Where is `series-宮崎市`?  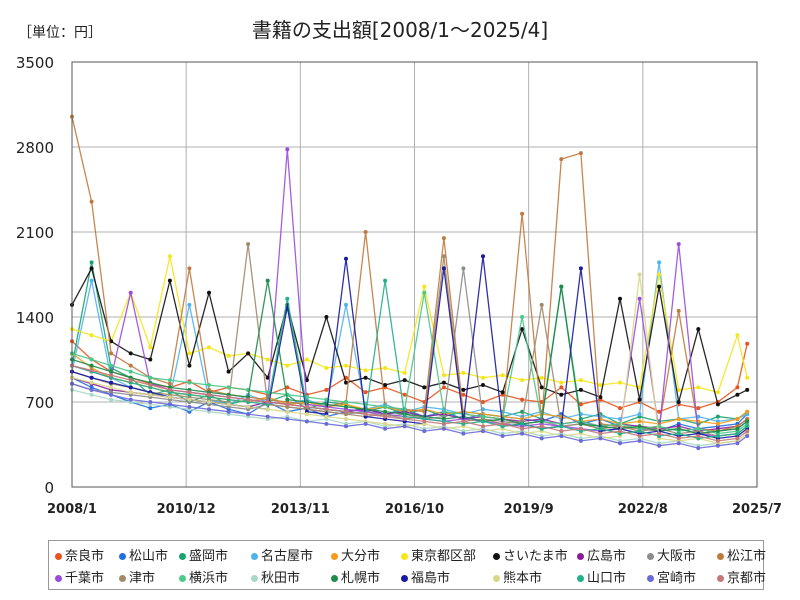 series-宮崎市 is located at coordinates (410, 416).